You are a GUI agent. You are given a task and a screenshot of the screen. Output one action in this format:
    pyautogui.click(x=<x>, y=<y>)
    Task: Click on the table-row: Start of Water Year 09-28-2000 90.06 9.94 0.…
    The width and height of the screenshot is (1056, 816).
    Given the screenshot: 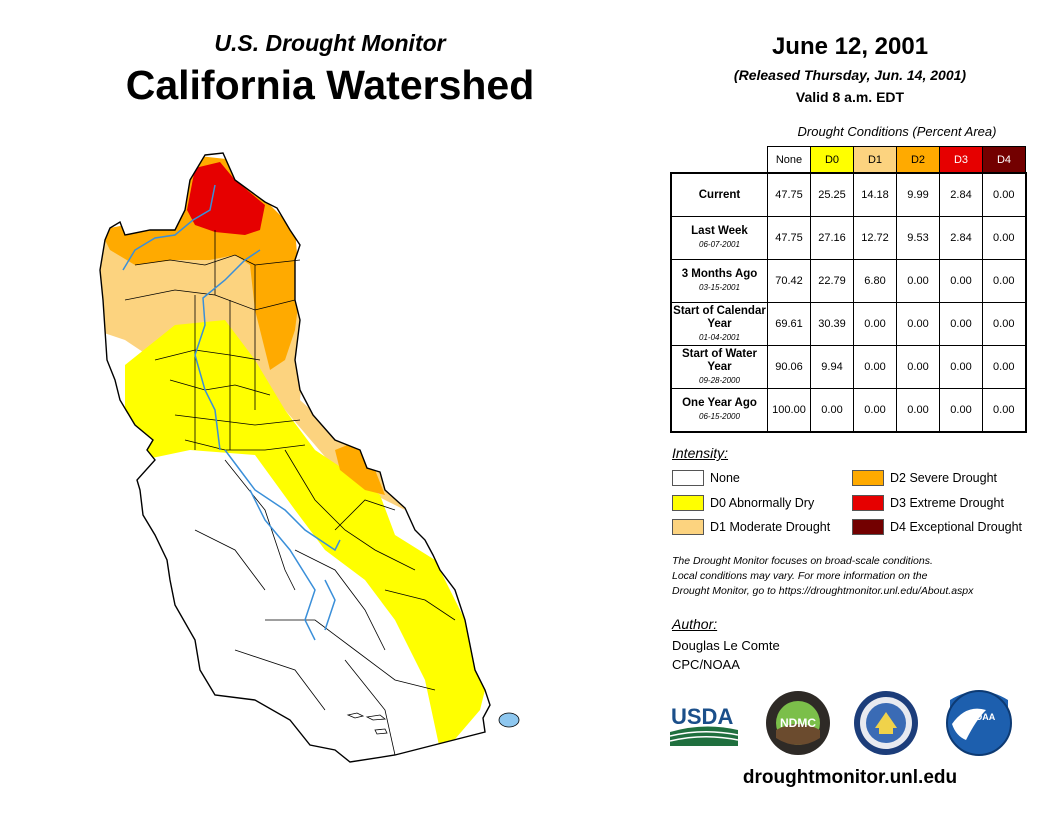 What is the action you would take?
    pyautogui.click(x=848, y=367)
    